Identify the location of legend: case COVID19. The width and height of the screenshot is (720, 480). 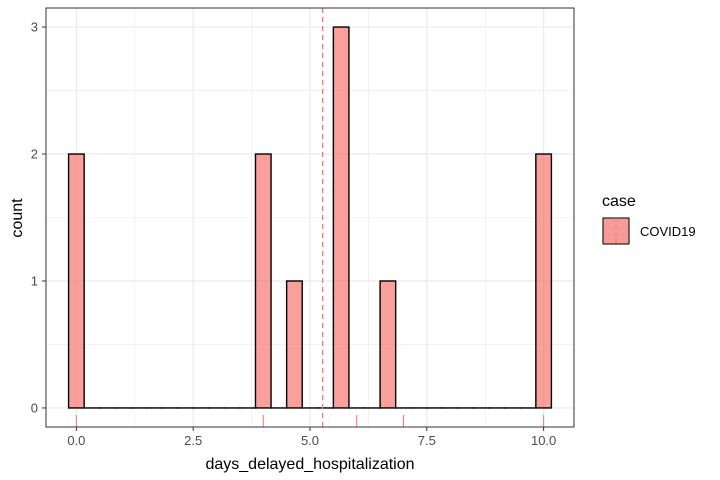
(649, 219).